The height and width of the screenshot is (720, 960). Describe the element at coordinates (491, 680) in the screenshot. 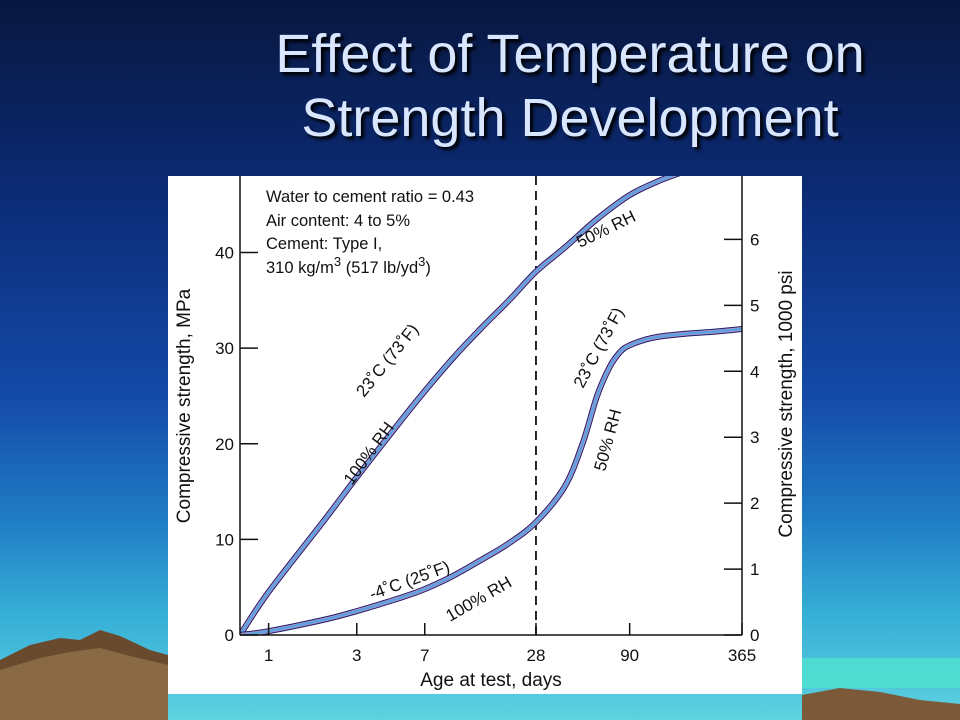

I see `x-axis-label: Age at test, days` at that location.